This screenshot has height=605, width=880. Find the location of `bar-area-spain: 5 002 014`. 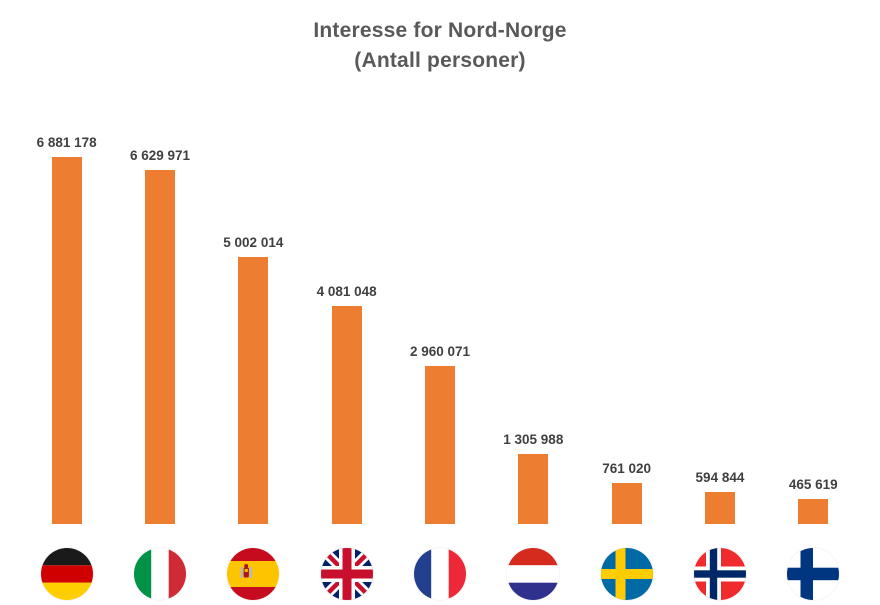

bar-area-spain: 5 002 014 is located at coordinates (253, 262).